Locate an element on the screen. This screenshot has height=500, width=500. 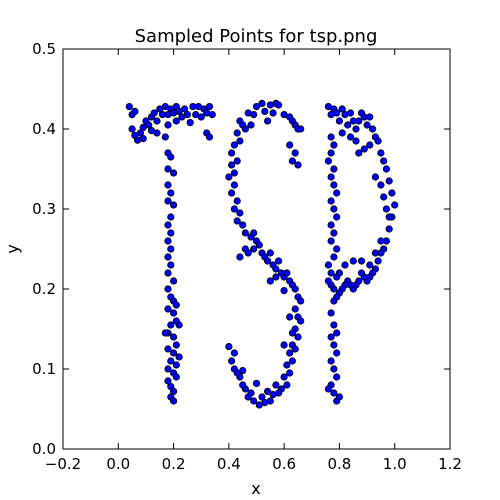
x-tick-label-6: 1.0 is located at coordinates (395, 464).